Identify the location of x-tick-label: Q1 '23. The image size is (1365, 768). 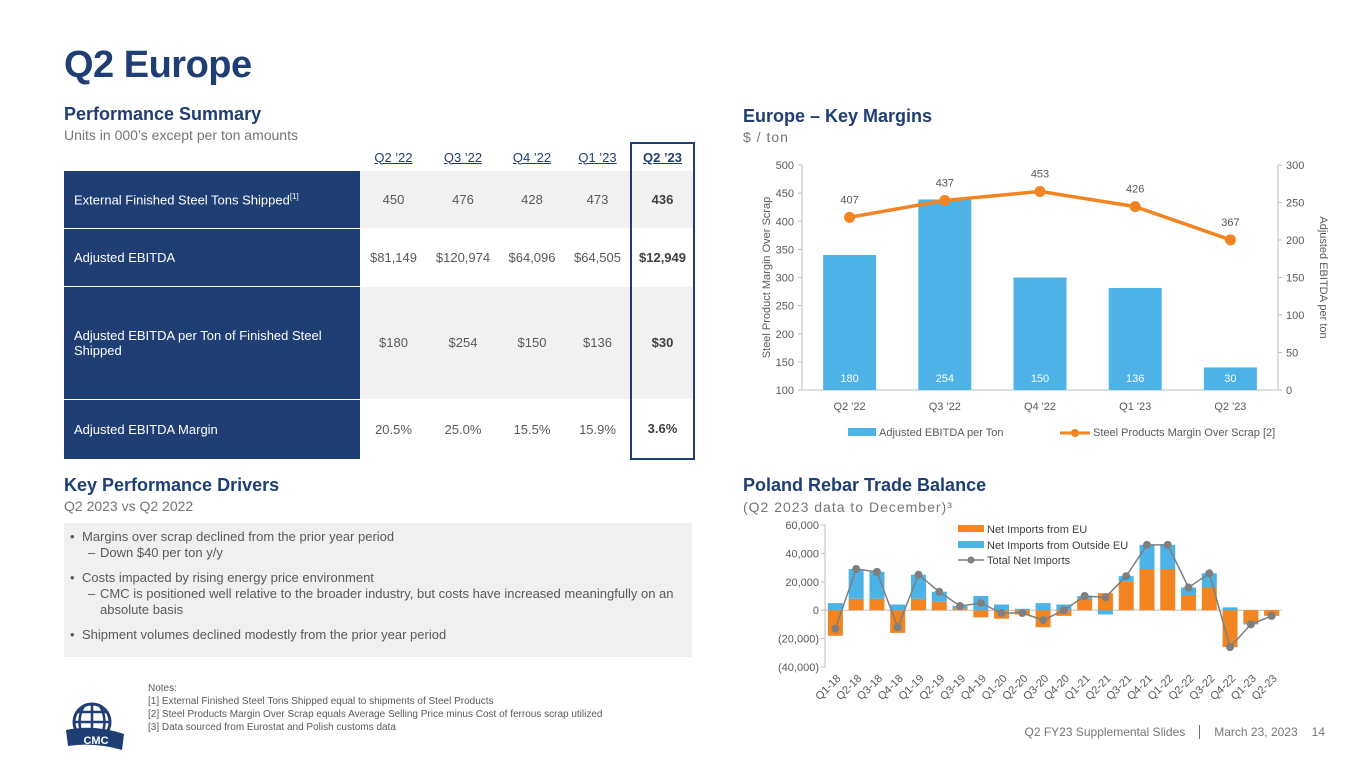
(1135, 407).